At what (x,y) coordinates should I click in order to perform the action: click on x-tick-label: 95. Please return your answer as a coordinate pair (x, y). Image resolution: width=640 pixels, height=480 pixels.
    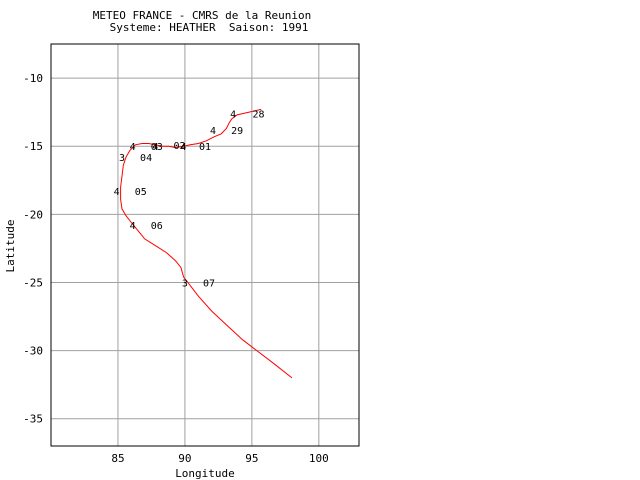
    Looking at the image, I should click on (251, 458).